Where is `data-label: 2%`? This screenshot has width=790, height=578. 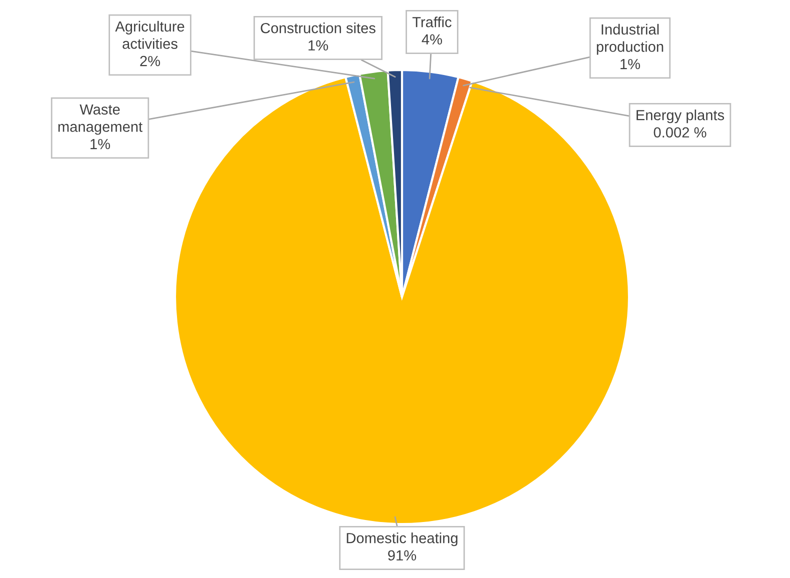
data-label: 2% is located at coordinates (150, 61).